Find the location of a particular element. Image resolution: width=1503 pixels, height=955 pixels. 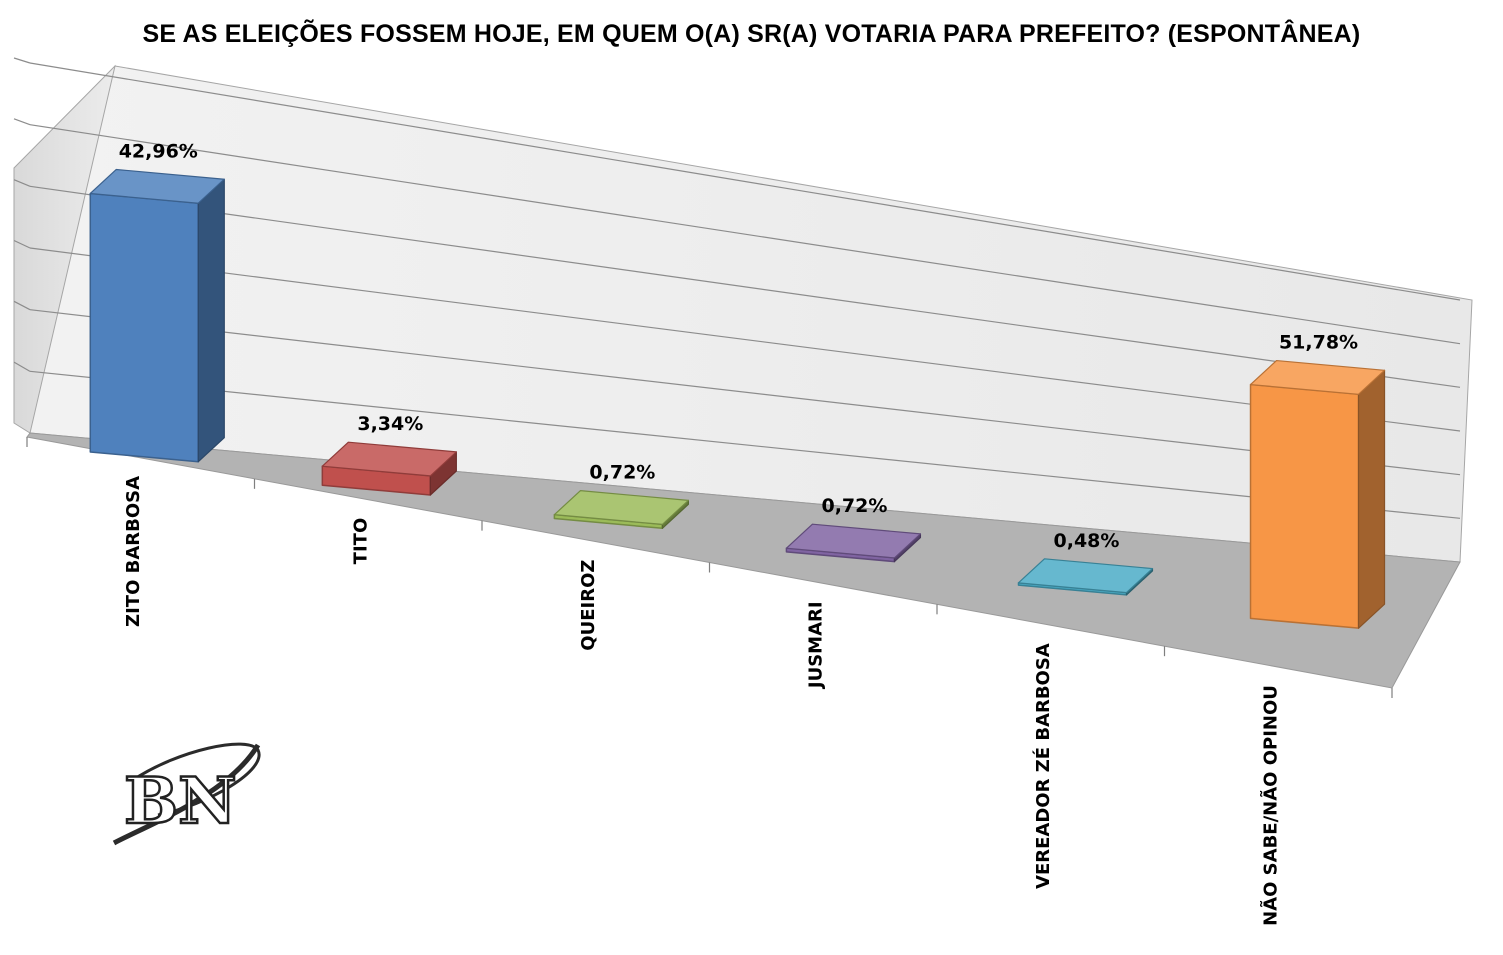

category-label: QUEIROZ is located at coordinates (588, 605).